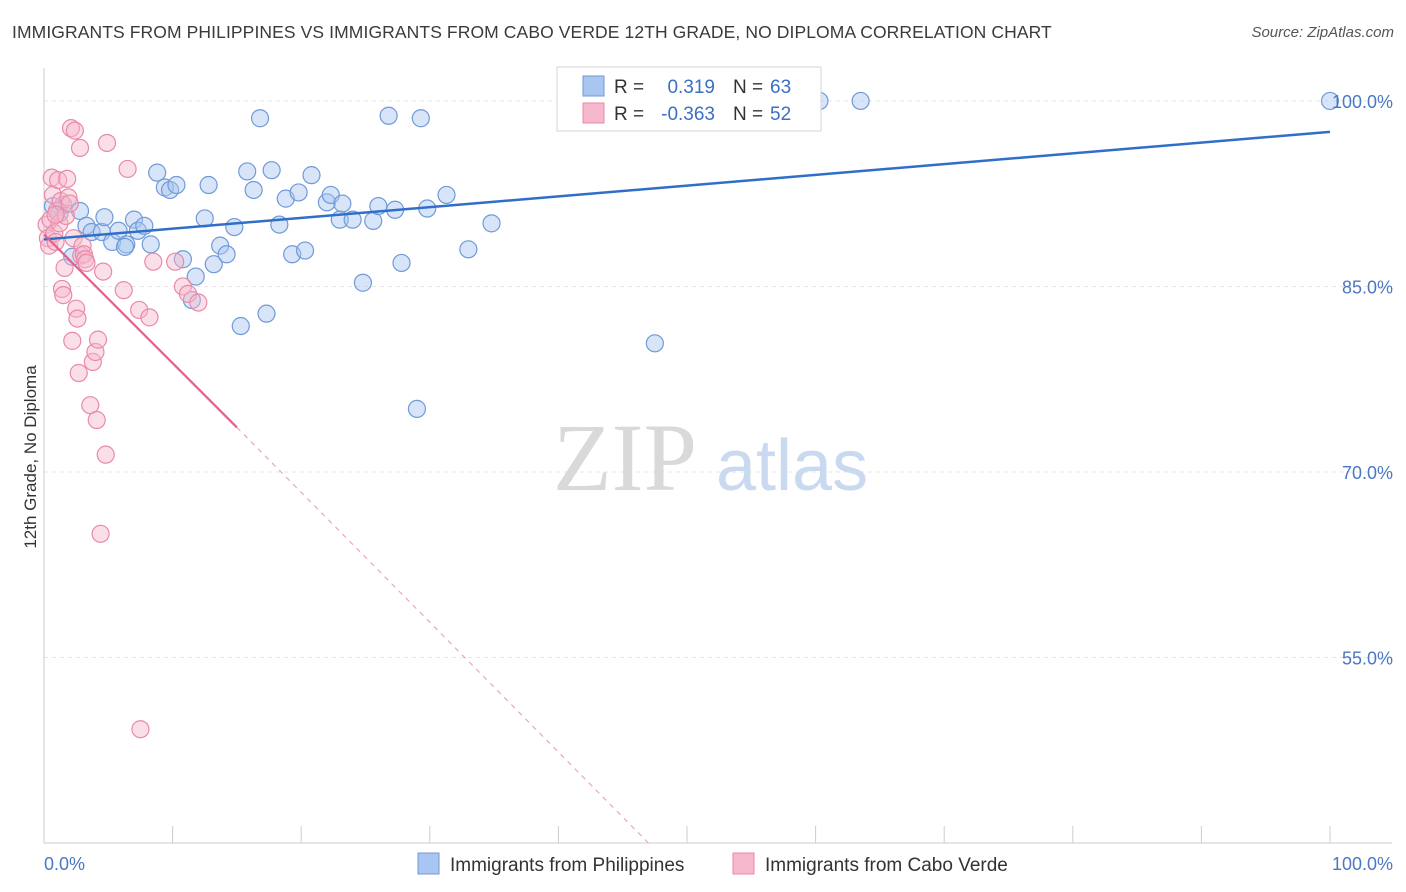  Describe the element at coordinates (688, 114) in the screenshot. I see `legend-r-value-2: -0.363` at that location.